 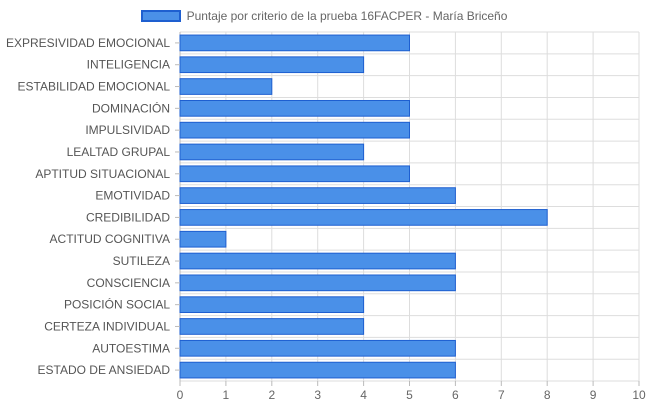 I want to click on category-label: EXPRESIVIDAD EMOCIONAL, so click(x=88, y=43).